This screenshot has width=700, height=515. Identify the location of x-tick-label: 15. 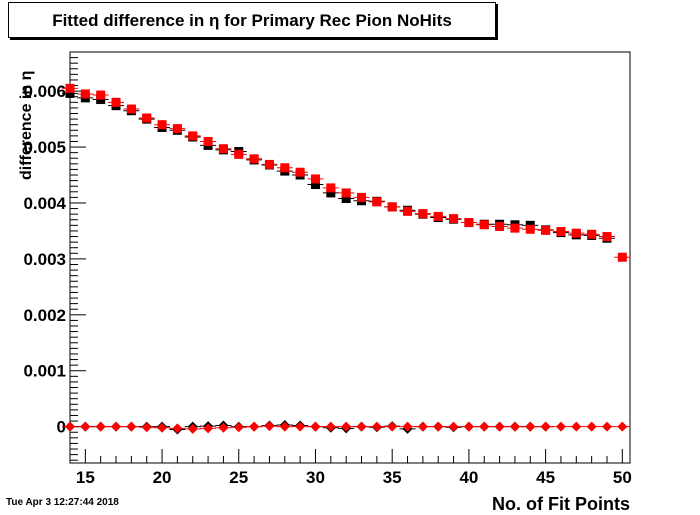
(85, 477).